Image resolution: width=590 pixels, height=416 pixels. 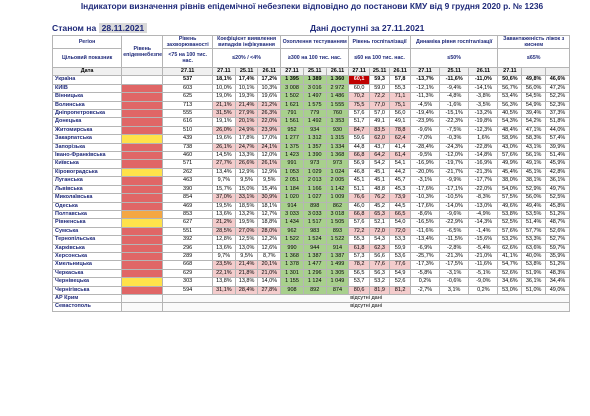 What do you see at coordinates (337, 265) in the screenshot?
I see `tests-value: 1 499` at bounding box center [337, 265].